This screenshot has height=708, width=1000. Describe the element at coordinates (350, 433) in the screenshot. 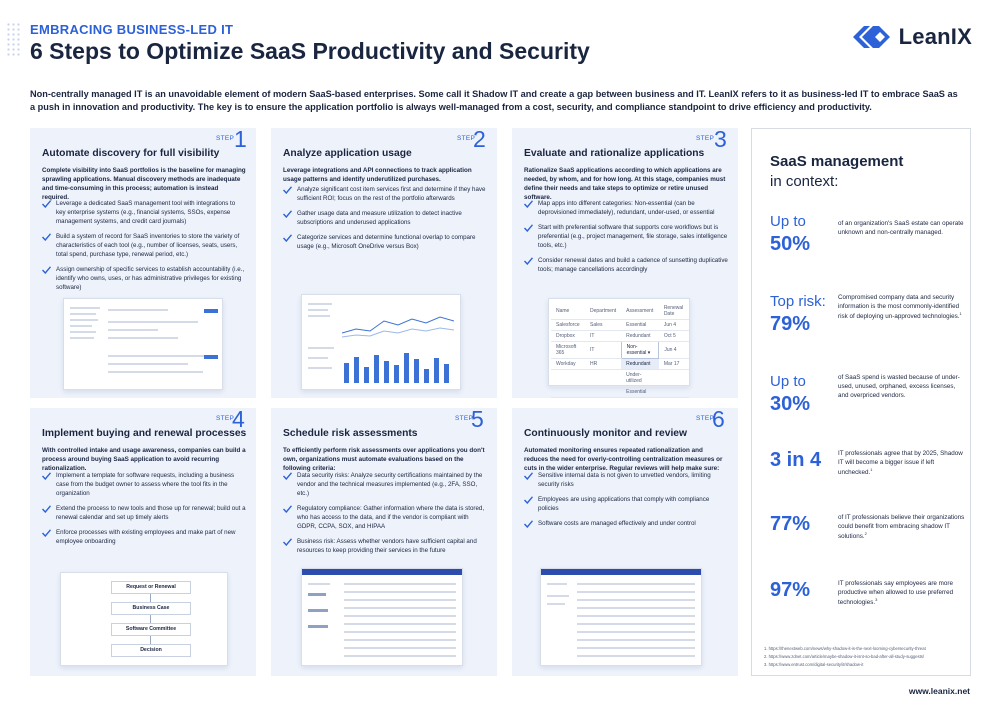

I see `step-title: Schedule risk assessments` at that location.